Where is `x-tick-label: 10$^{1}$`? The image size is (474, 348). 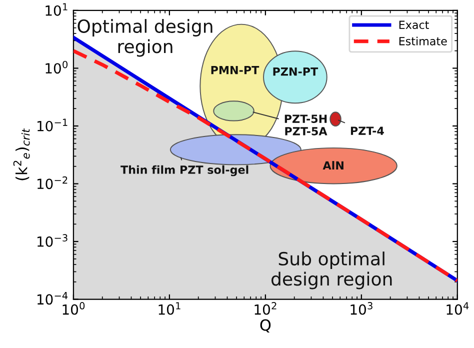 x-tick-label: 10$^{1}$ is located at coordinates (169, 308).